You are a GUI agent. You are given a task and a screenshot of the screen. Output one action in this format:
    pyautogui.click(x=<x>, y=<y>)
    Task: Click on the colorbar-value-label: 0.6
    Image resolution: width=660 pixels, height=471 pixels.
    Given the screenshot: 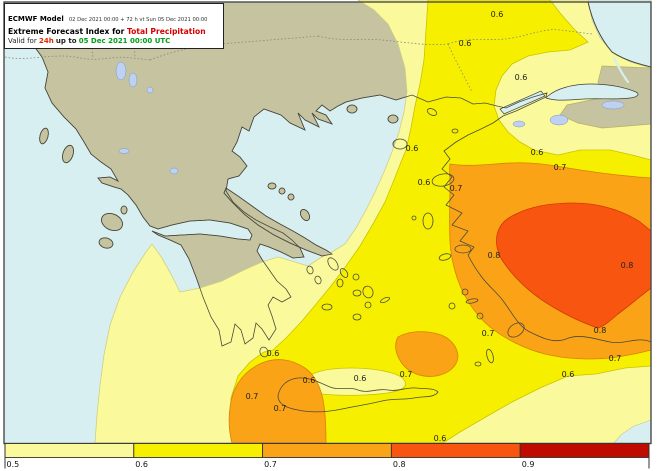 What is the action you would take?
    pyautogui.click(x=141, y=464)
    